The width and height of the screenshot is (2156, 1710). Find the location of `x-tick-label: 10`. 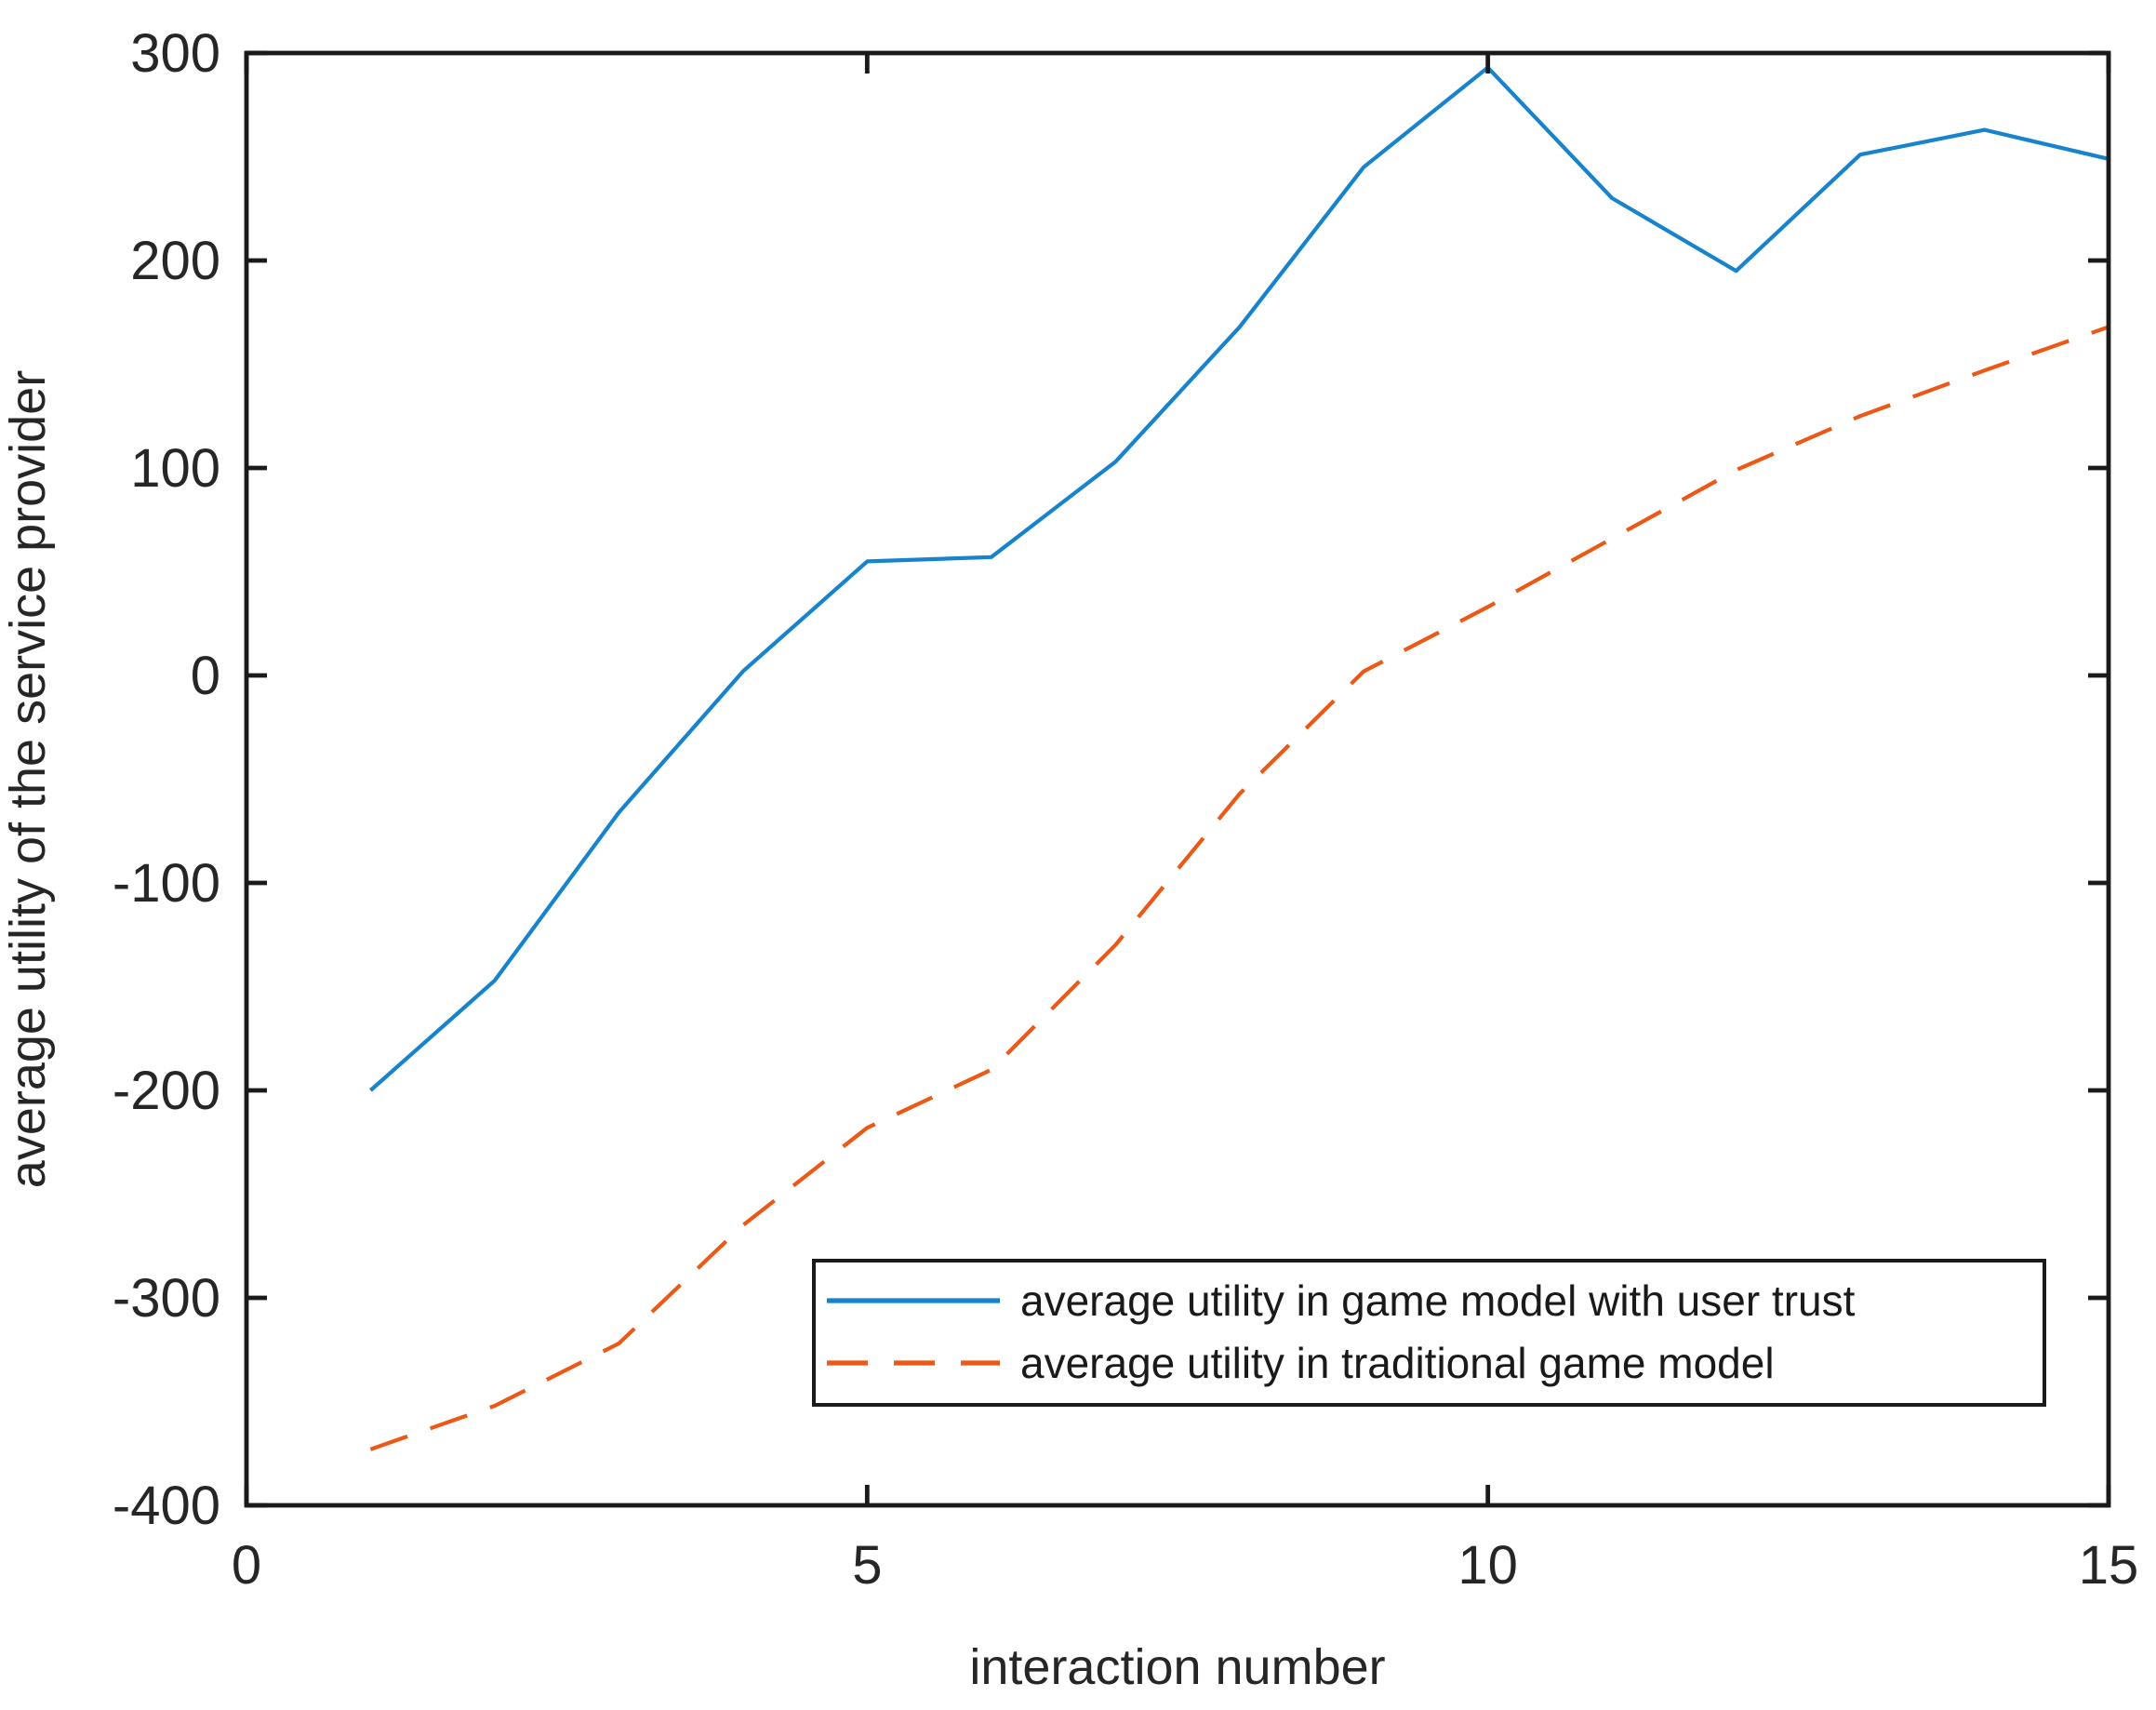

x-tick-label: 10 is located at coordinates (1487, 1566).